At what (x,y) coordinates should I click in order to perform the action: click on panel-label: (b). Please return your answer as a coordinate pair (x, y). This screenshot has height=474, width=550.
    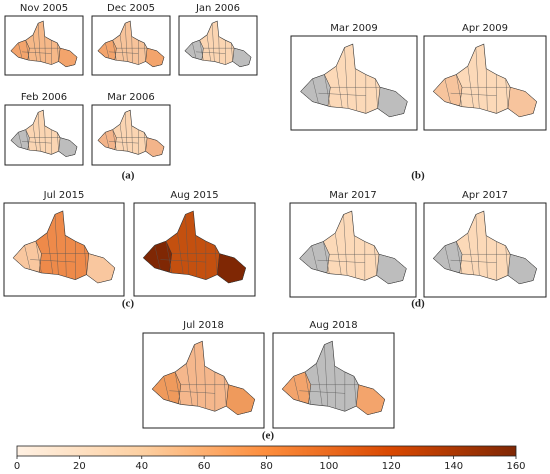
    Looking at the image, I should click on (418, 176).